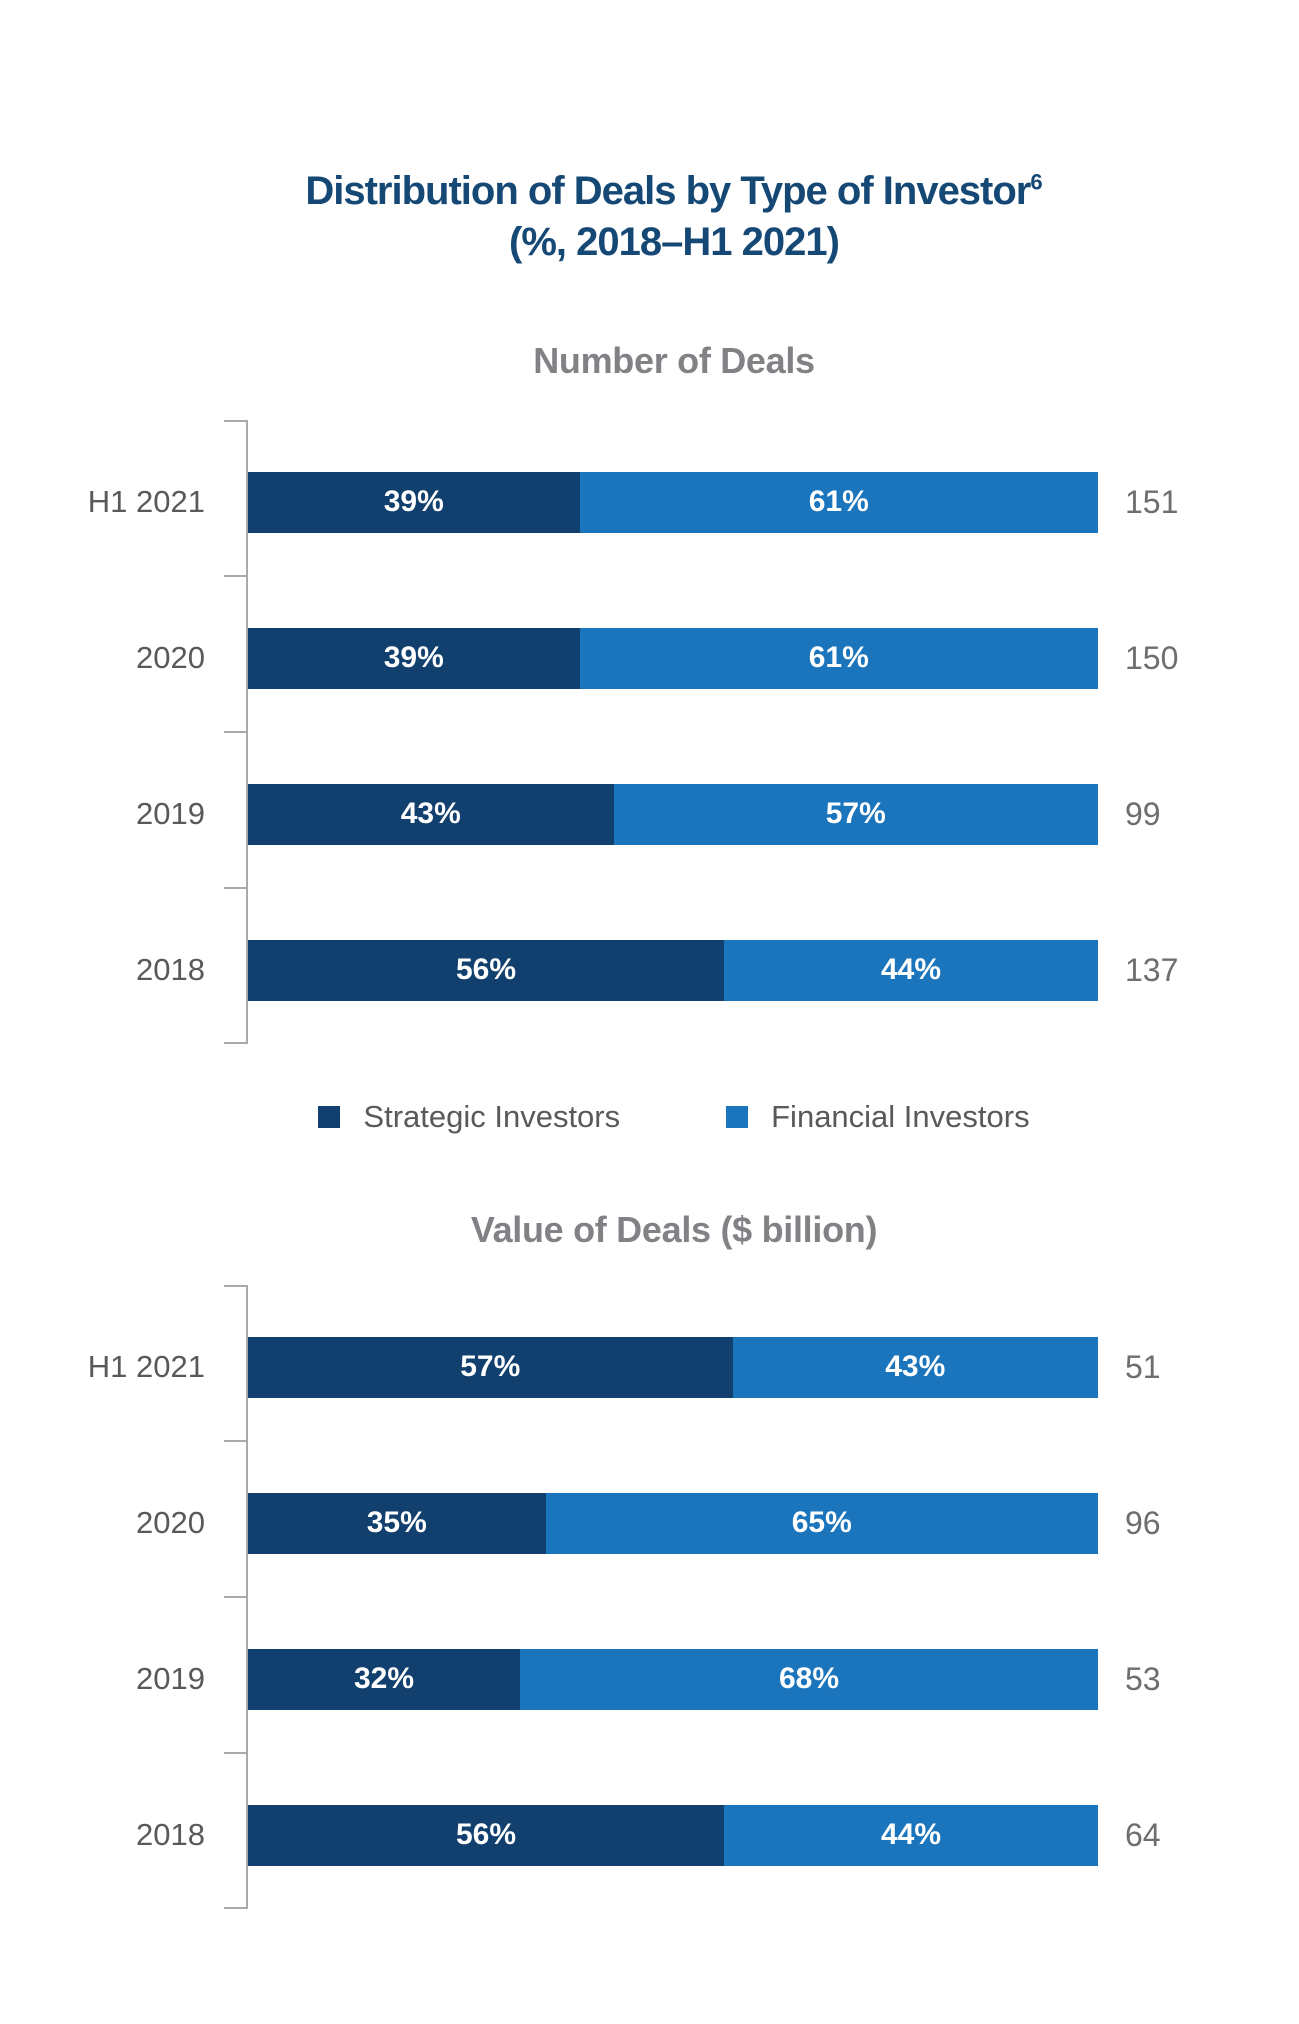  I want to click on percent-label: 32%, so click(384, 1679).